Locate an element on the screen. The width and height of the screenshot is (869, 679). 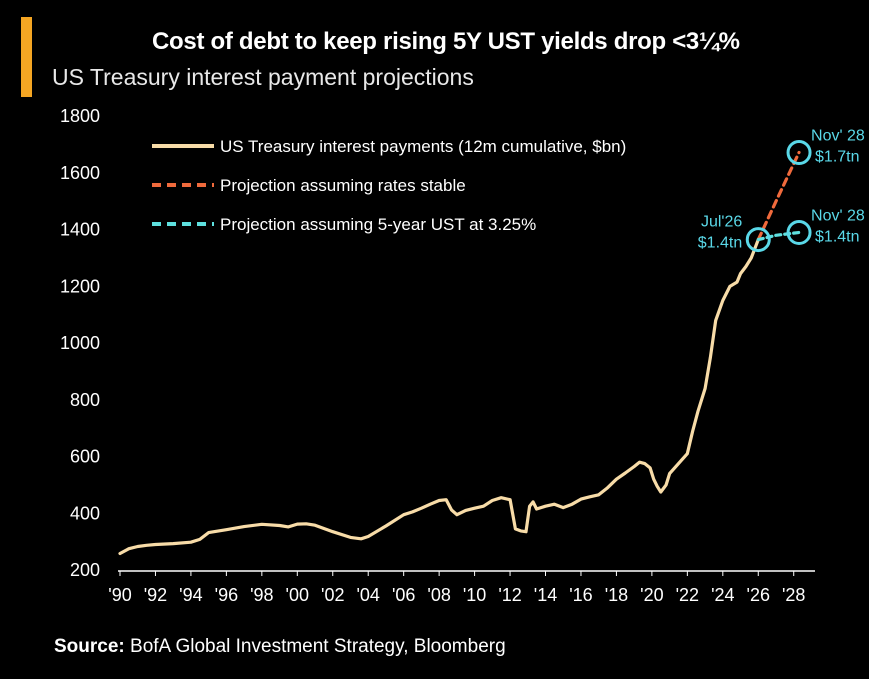
y-tick-label: 400 is located at coordinates (85, 513).